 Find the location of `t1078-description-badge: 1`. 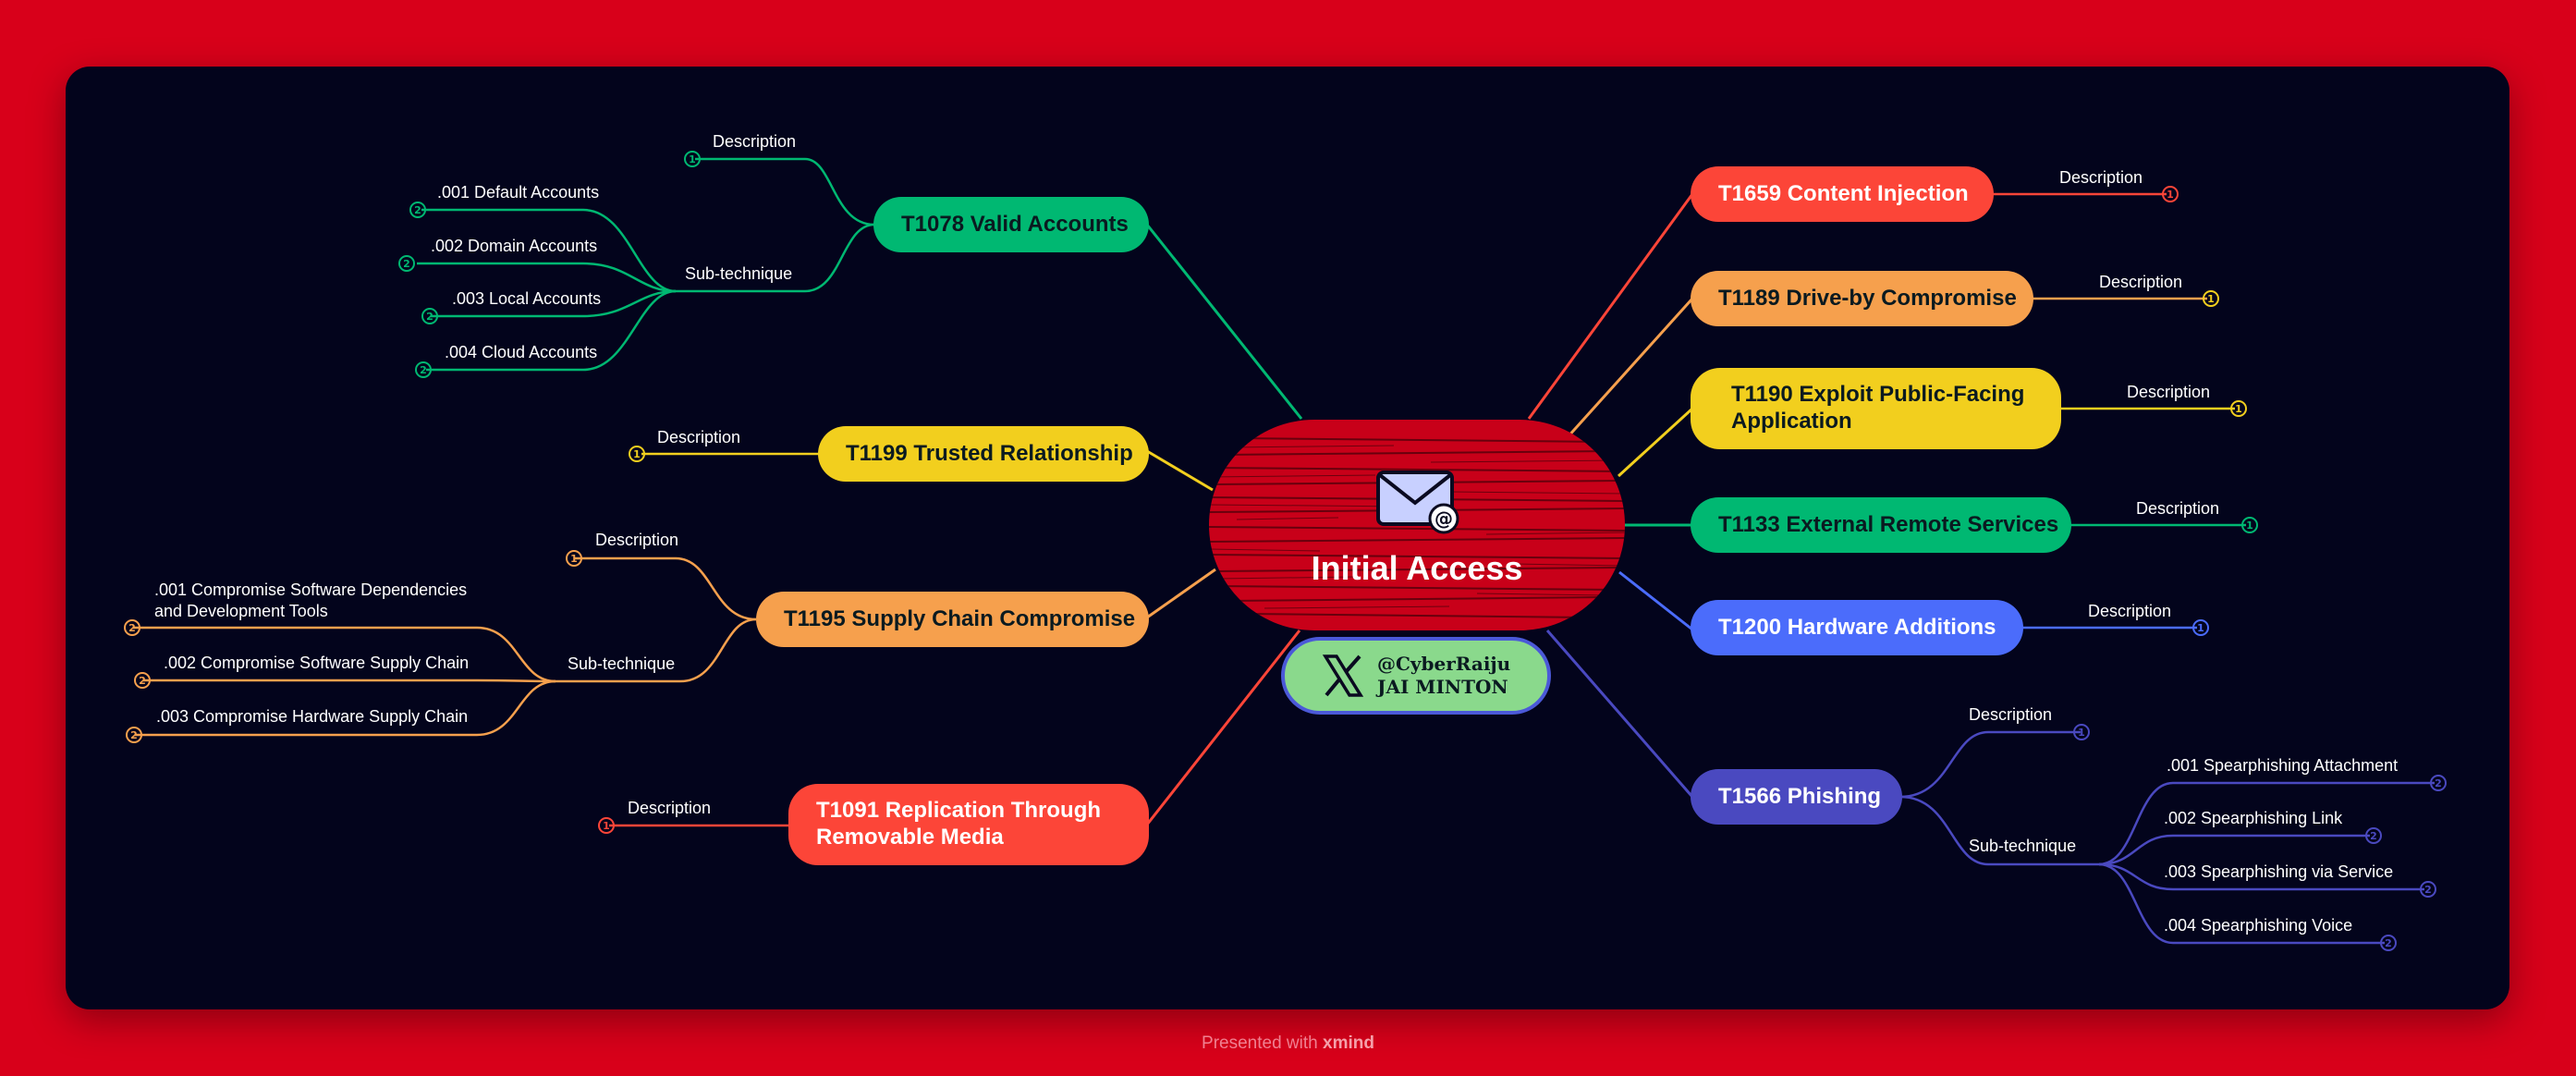

t1078-description-badge: 1 is located at coordinates (692, 159).